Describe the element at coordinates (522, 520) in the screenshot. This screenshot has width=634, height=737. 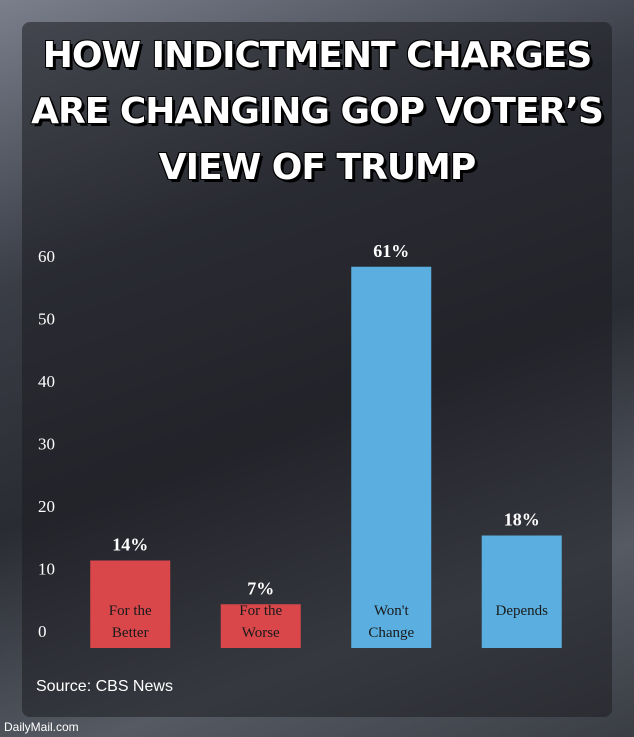
I see `value-label: 18%` at that location.